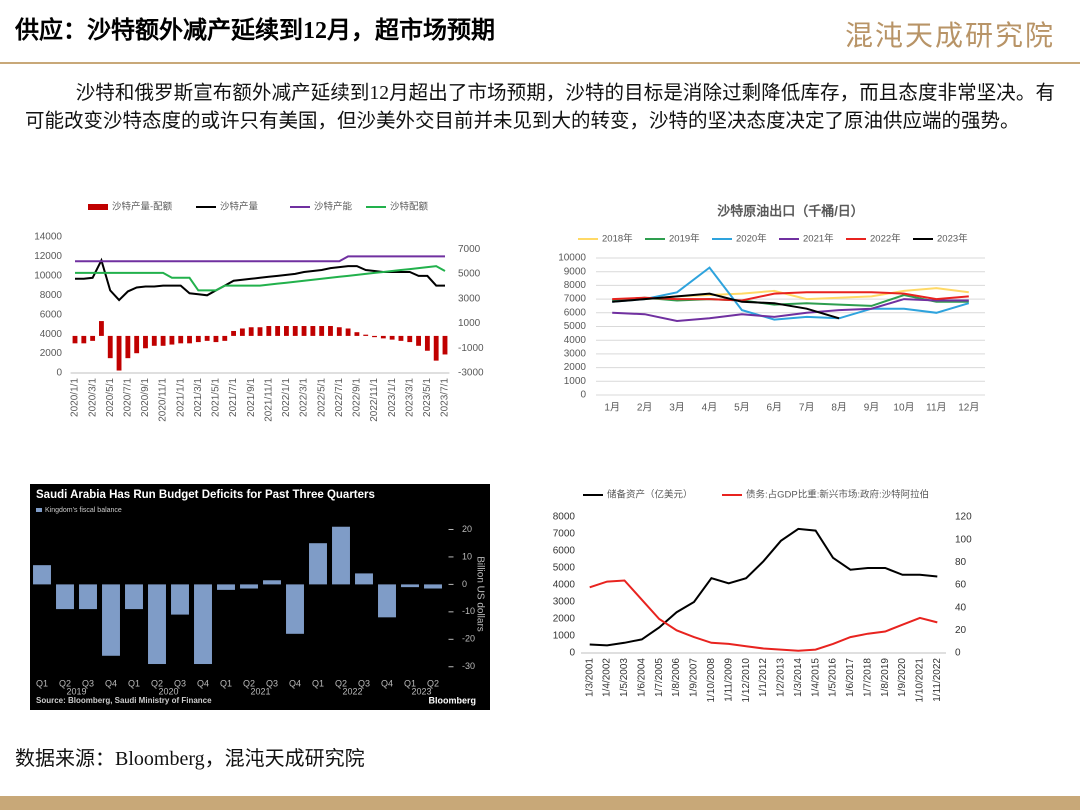 Image resolution: width=1080 pixels, height=810 pixels. I want to click on x-tick-label: 10月, so click(903, 408).